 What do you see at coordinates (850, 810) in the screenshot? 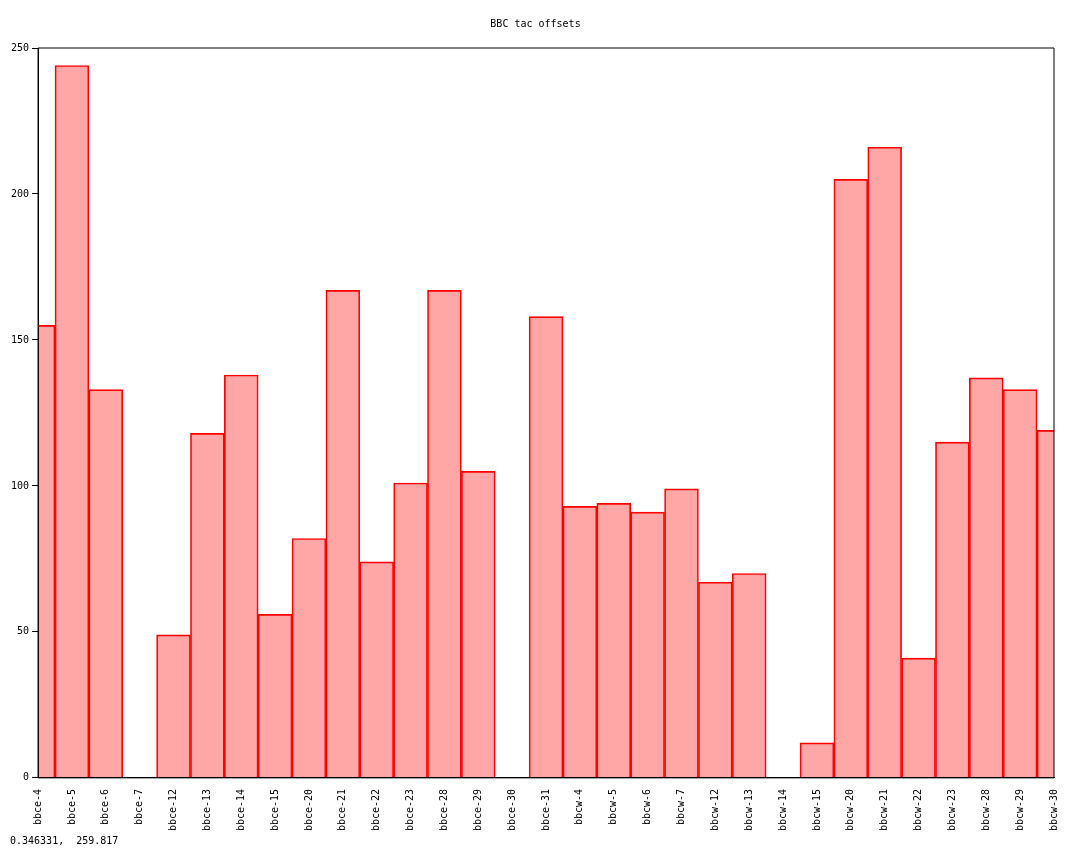
I see `x-tick-label: bbcw-20` at bounding box center [850, 810].